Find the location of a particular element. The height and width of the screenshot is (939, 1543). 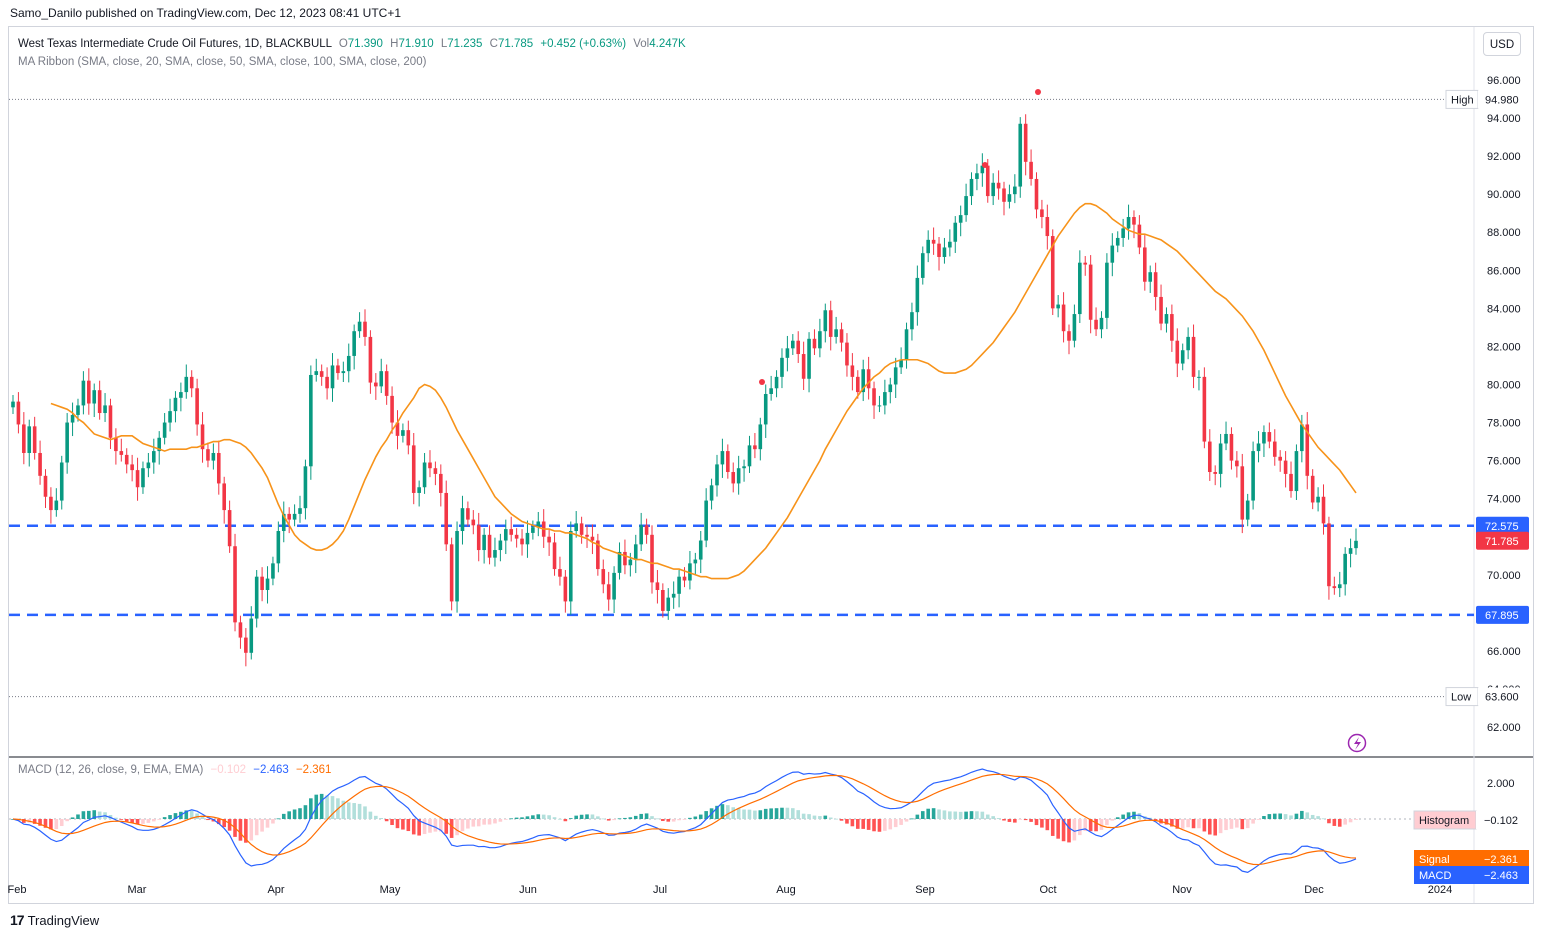

macd-tag-2: MACD −2.463 is located at coordinates (1471, 875).